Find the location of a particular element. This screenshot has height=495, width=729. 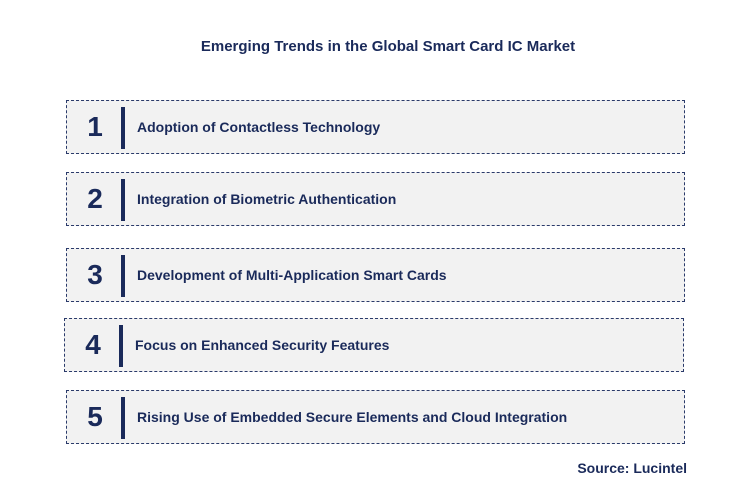

trend-label: Adoption of Contactless Technology is located at coordinates (259, 127).